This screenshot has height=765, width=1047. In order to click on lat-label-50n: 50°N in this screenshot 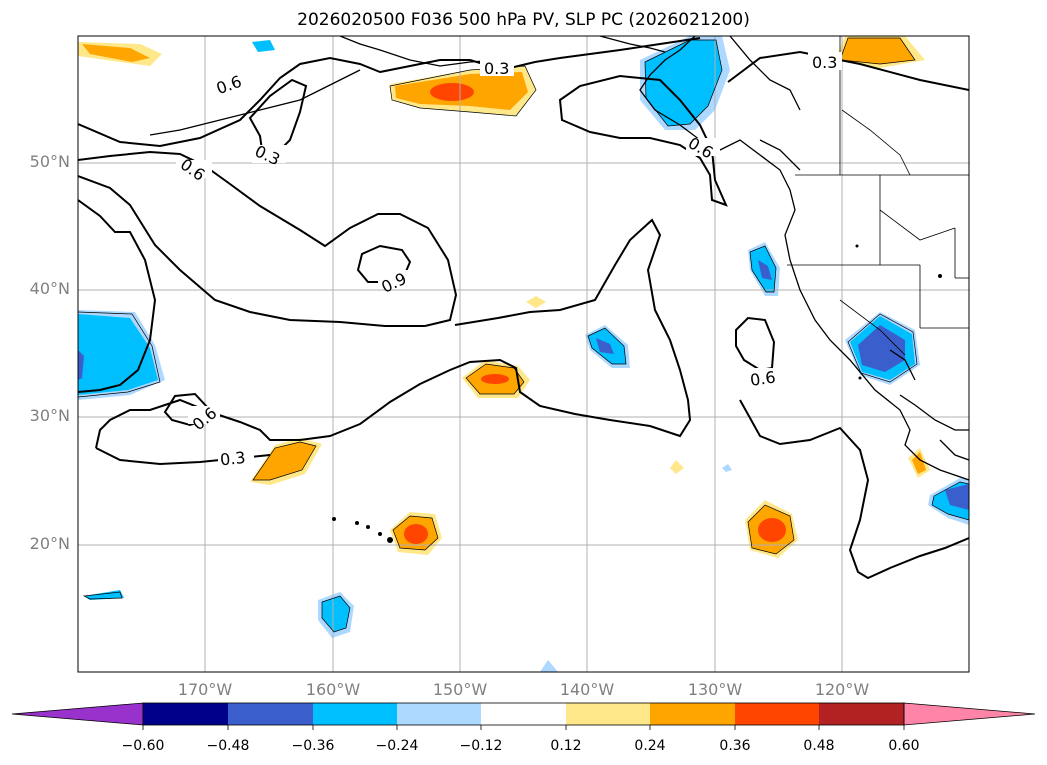, I will do `click(49, 161)`.